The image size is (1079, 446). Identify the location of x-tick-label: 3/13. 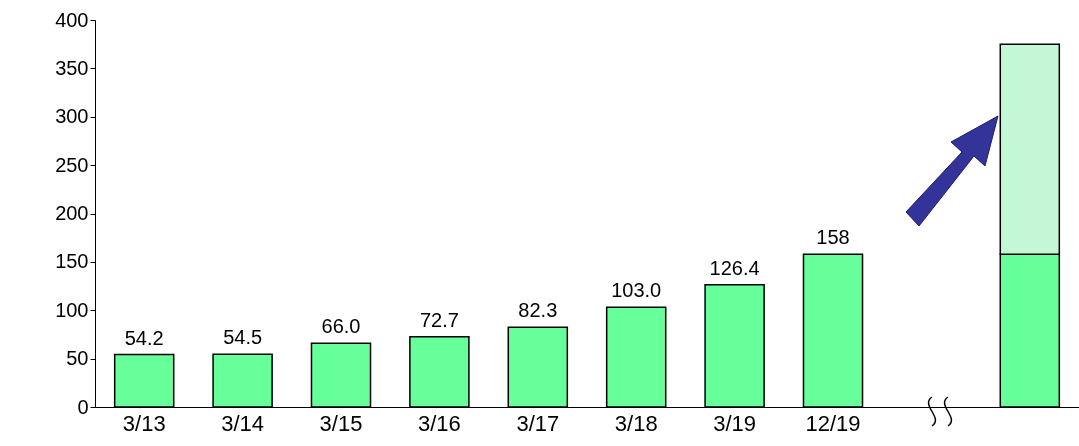
(144, 423).